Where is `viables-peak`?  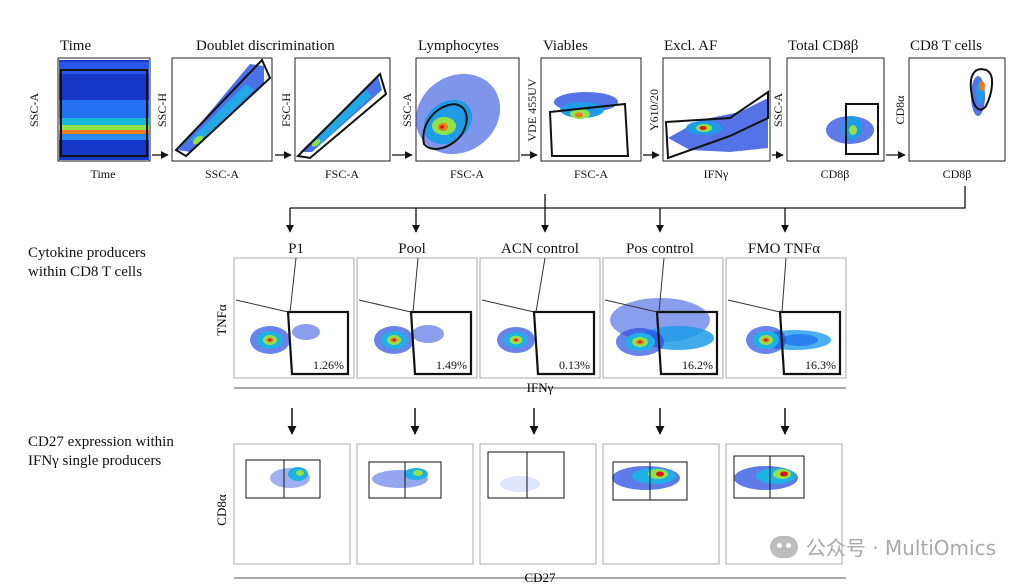 viables-peak is located at coordinates (579, 115).